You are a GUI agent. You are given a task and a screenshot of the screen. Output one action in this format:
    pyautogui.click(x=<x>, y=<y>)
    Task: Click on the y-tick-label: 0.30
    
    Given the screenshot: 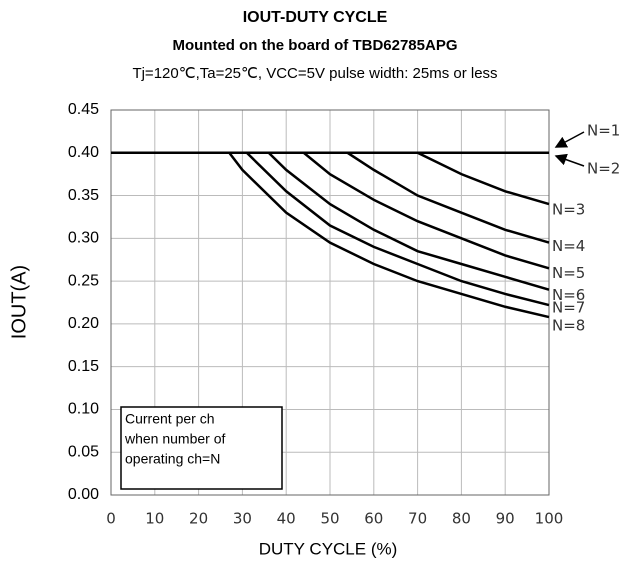 What is the action you would take?
    pyautogui.click(x=83, y=238)
    